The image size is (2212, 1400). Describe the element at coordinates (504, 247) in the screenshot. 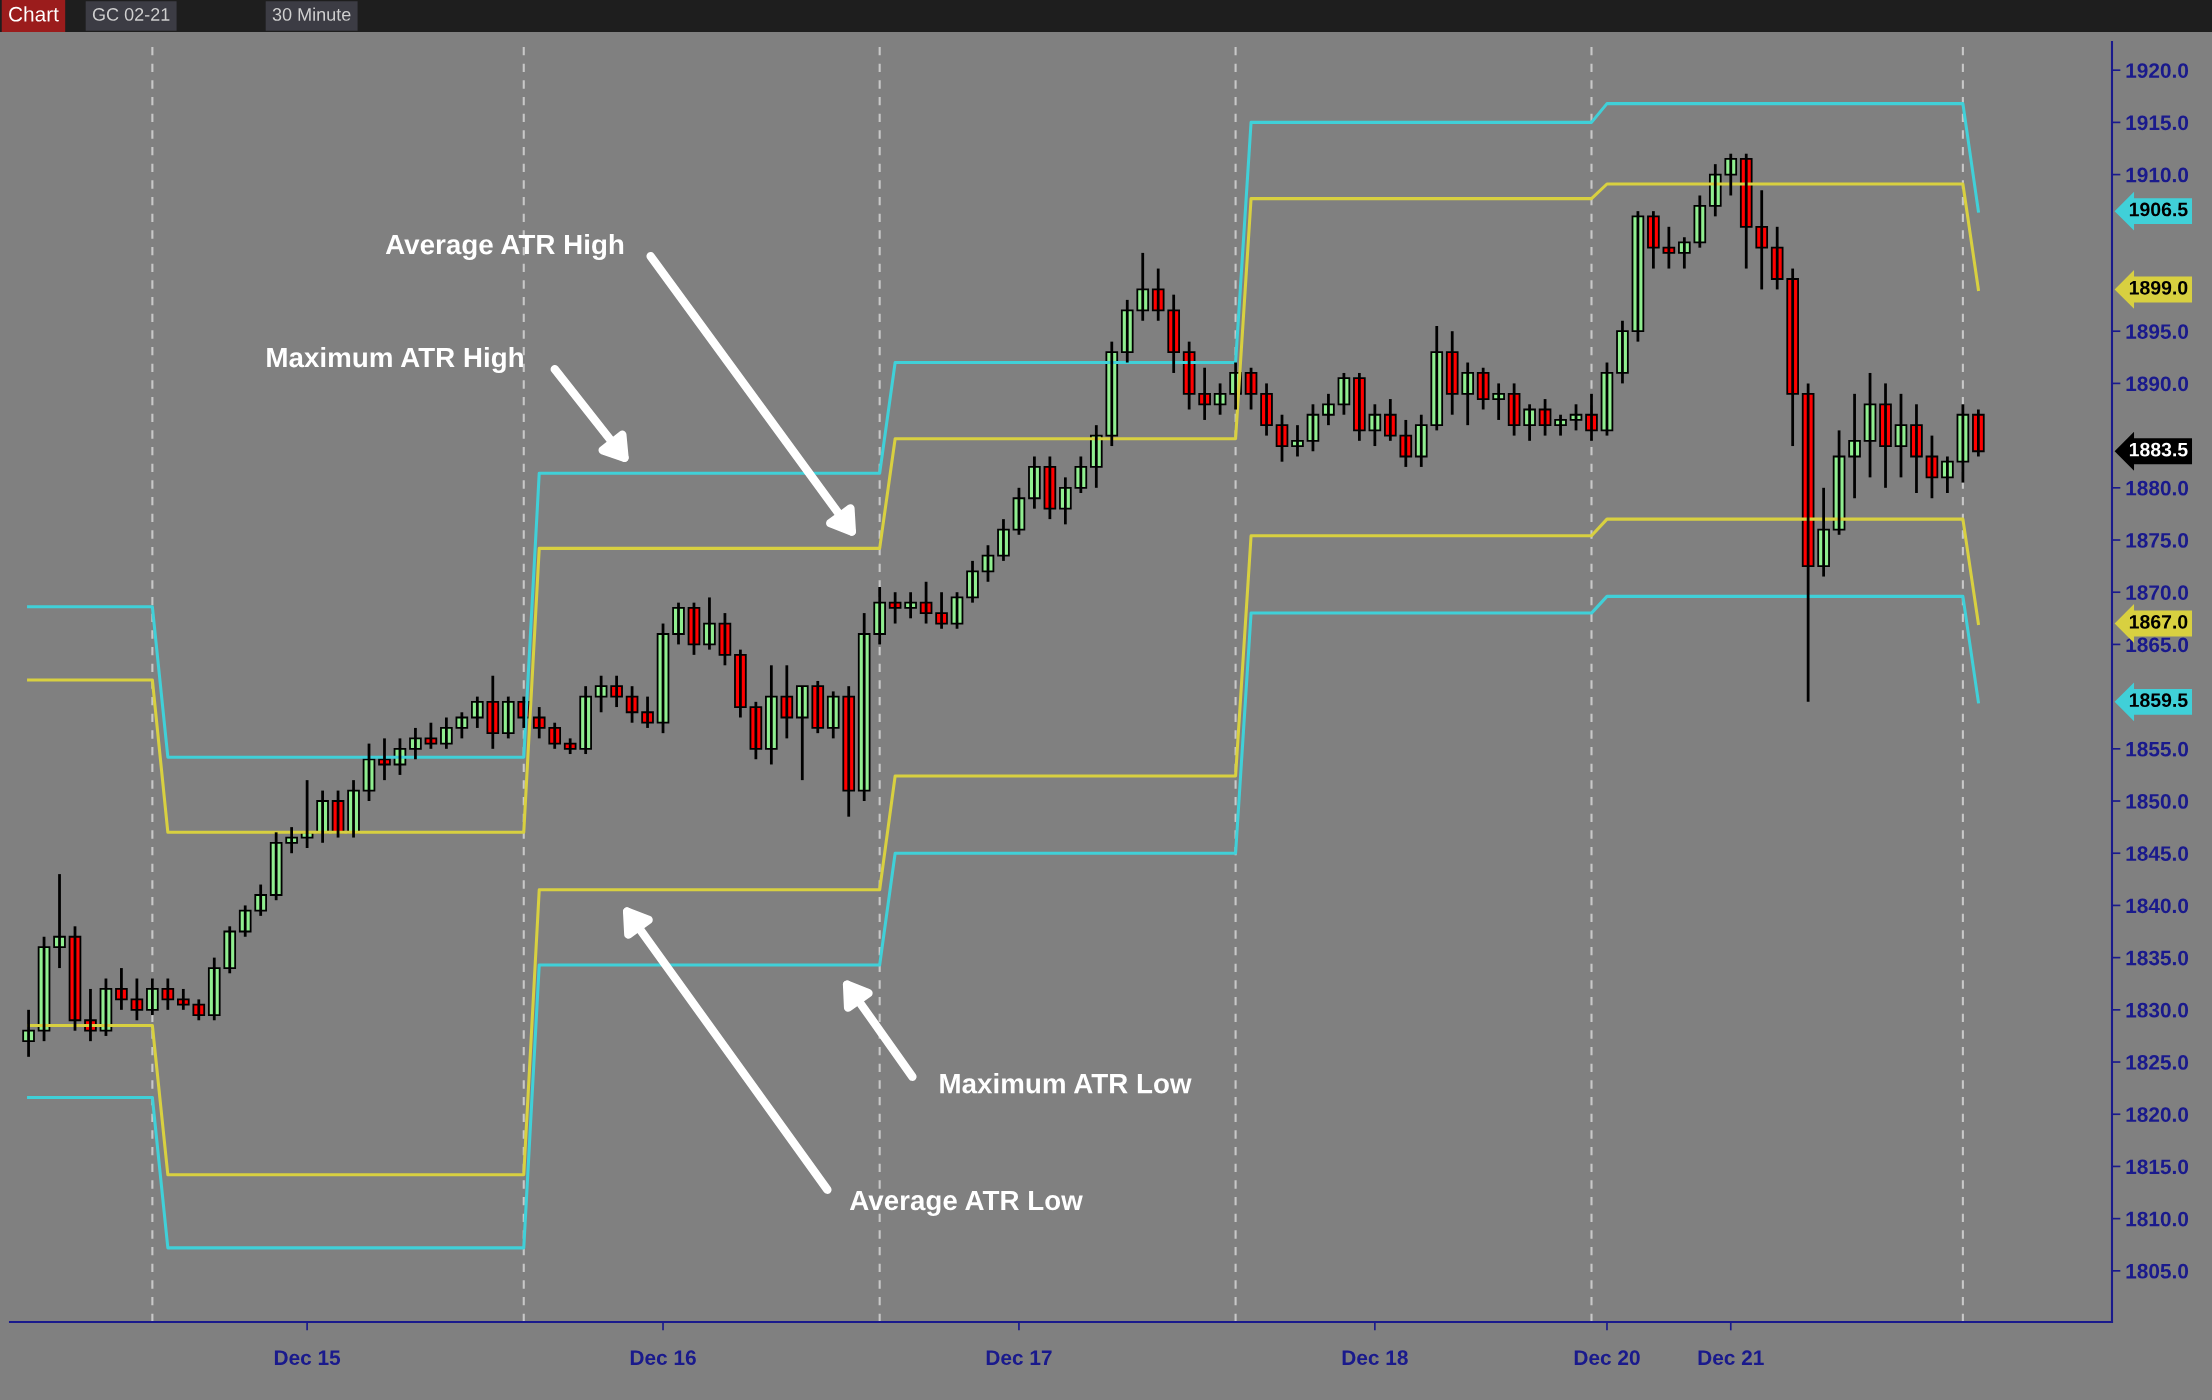

I see `annotation: Average ATR High` at that location.